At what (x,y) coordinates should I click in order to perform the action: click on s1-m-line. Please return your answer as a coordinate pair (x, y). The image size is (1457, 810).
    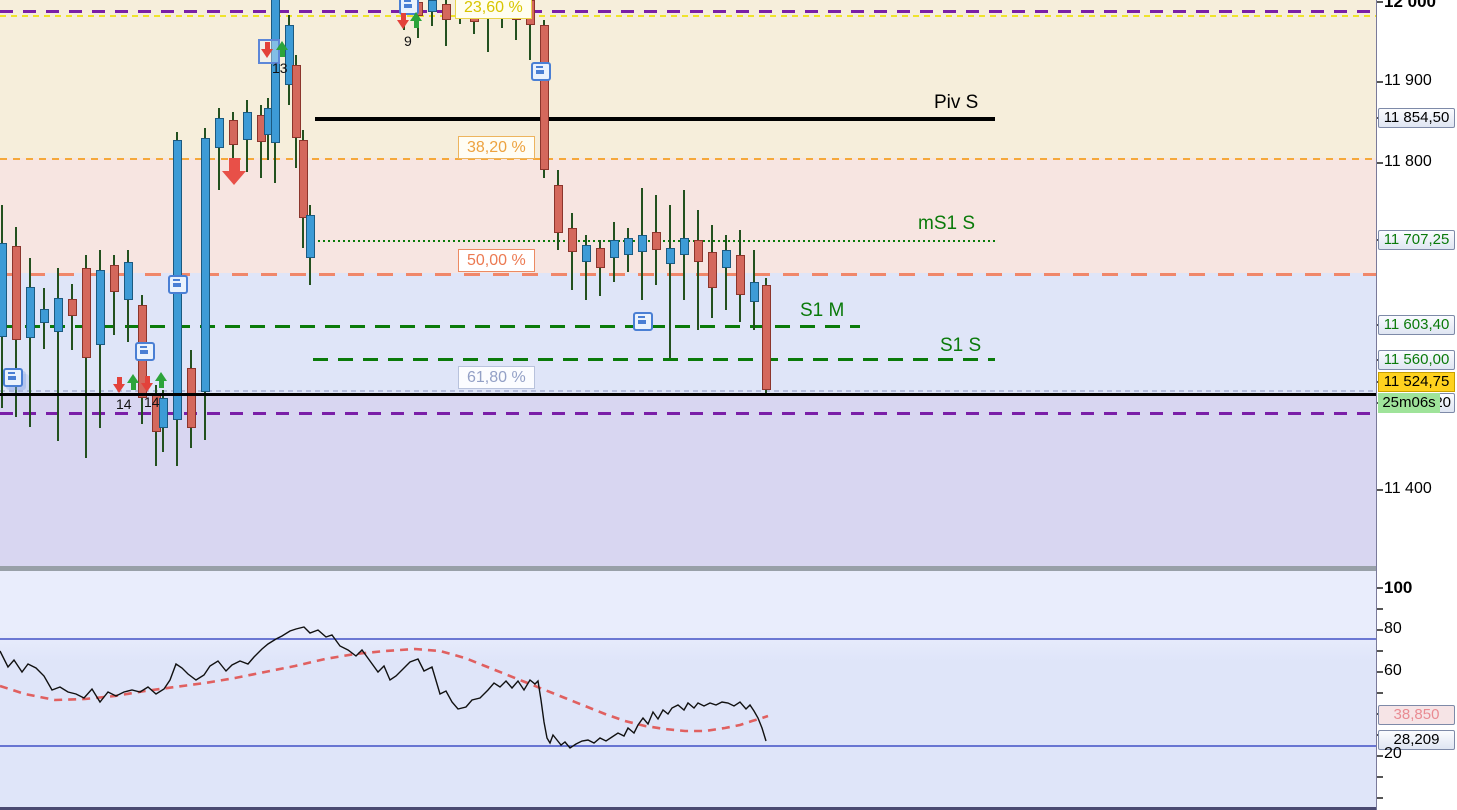
    Looking at the image, I should click on (430, 326).